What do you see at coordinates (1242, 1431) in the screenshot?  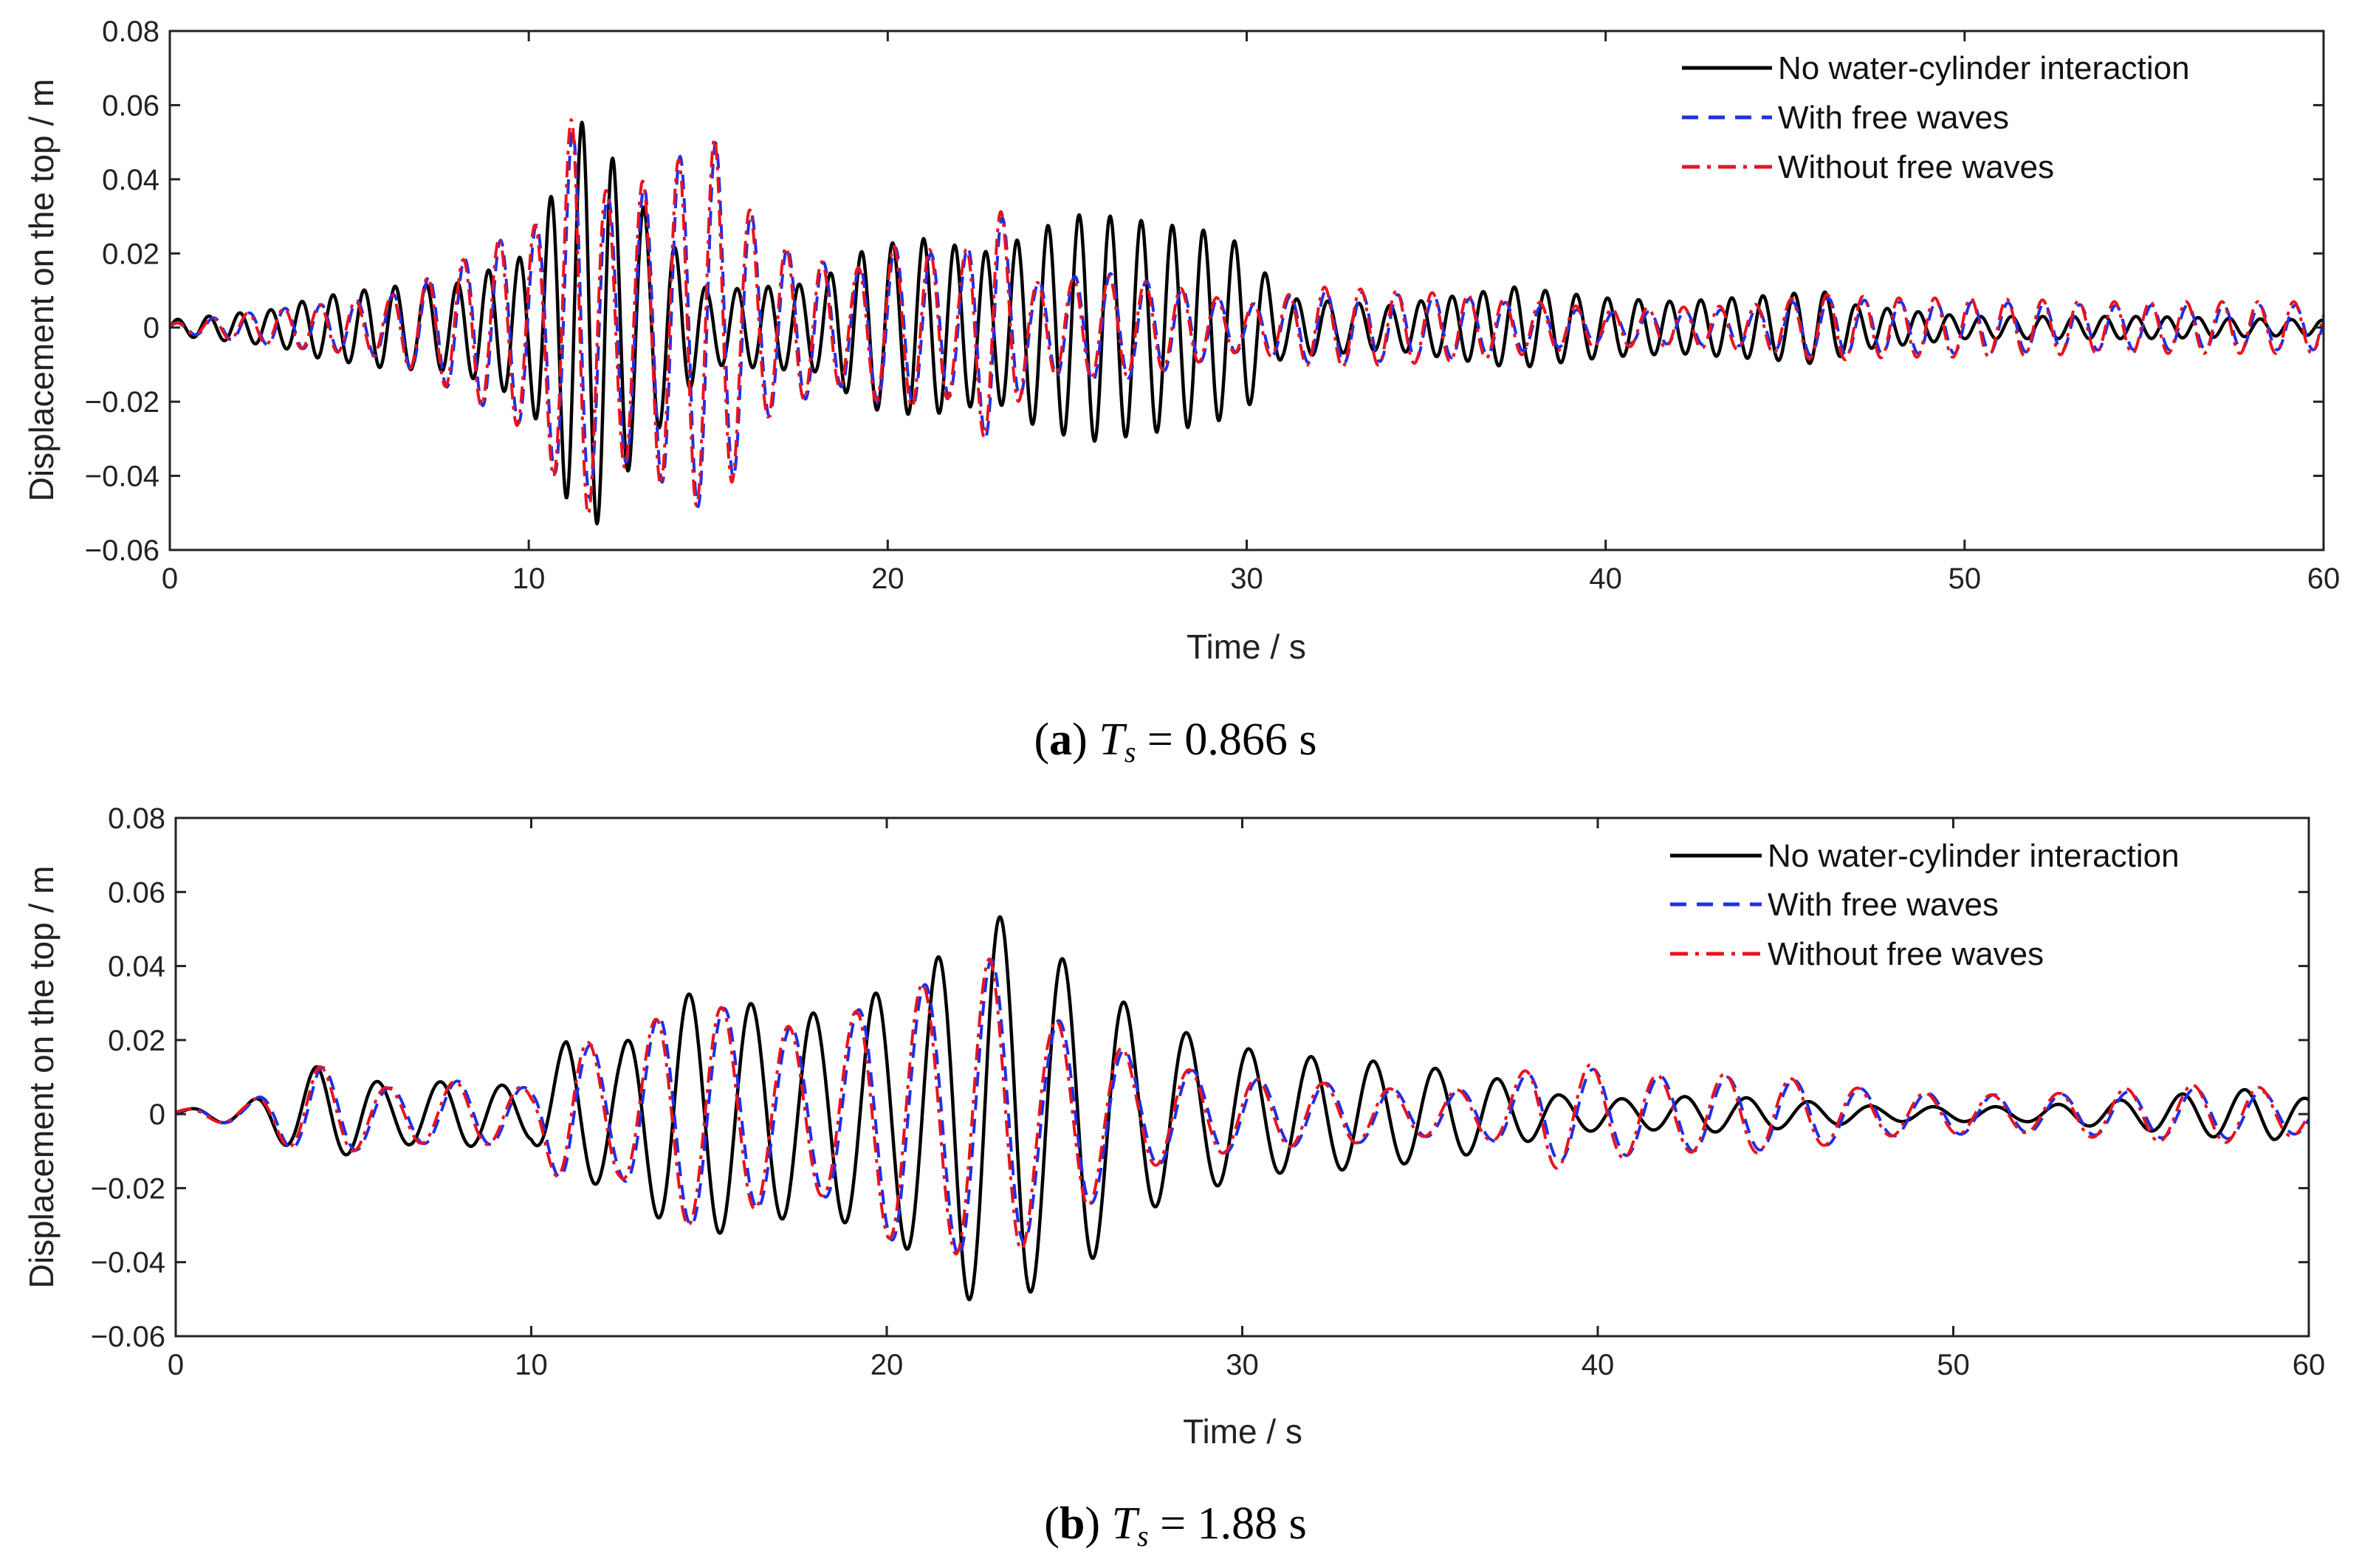 I see `x-axis-label-b: Time / s` at bounding box center [1242, 1431].